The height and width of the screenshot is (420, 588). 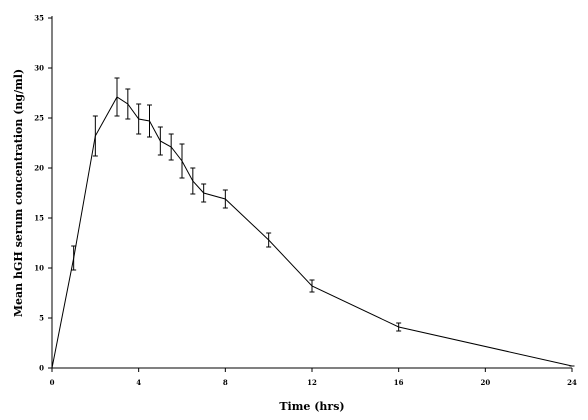 What do you see at coordinates (43, 193) in the screenshot?
I see `y-ticks: 0 5 10 15 20 25 30 35` at bounding box center [43, 193].